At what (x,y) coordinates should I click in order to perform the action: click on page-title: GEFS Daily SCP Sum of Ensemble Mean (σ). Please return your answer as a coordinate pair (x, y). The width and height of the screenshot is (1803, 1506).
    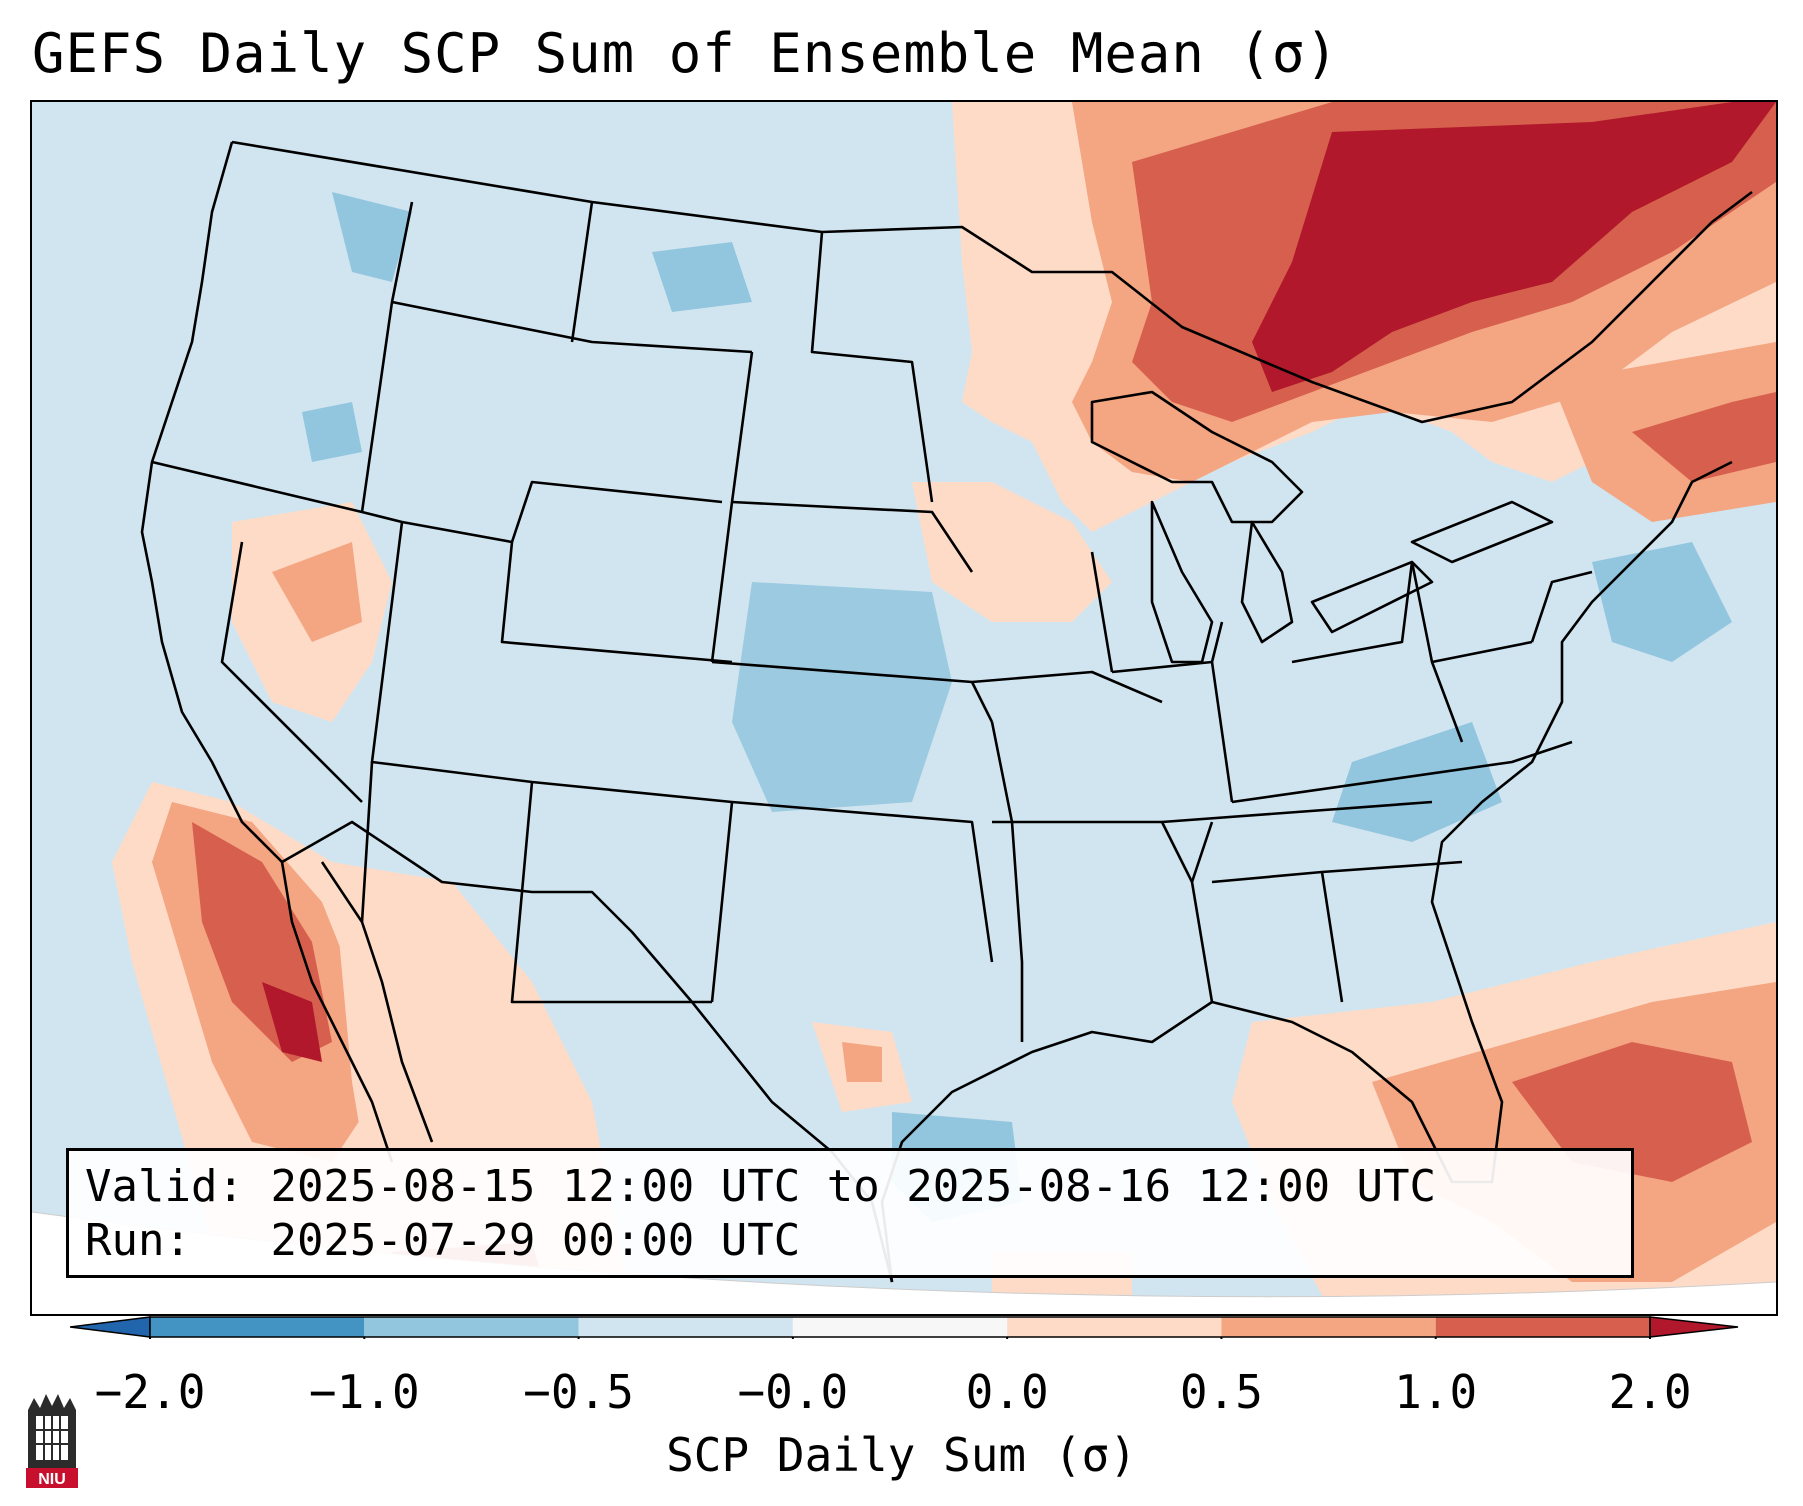
    Looking at the image, I should click on (685, 53).